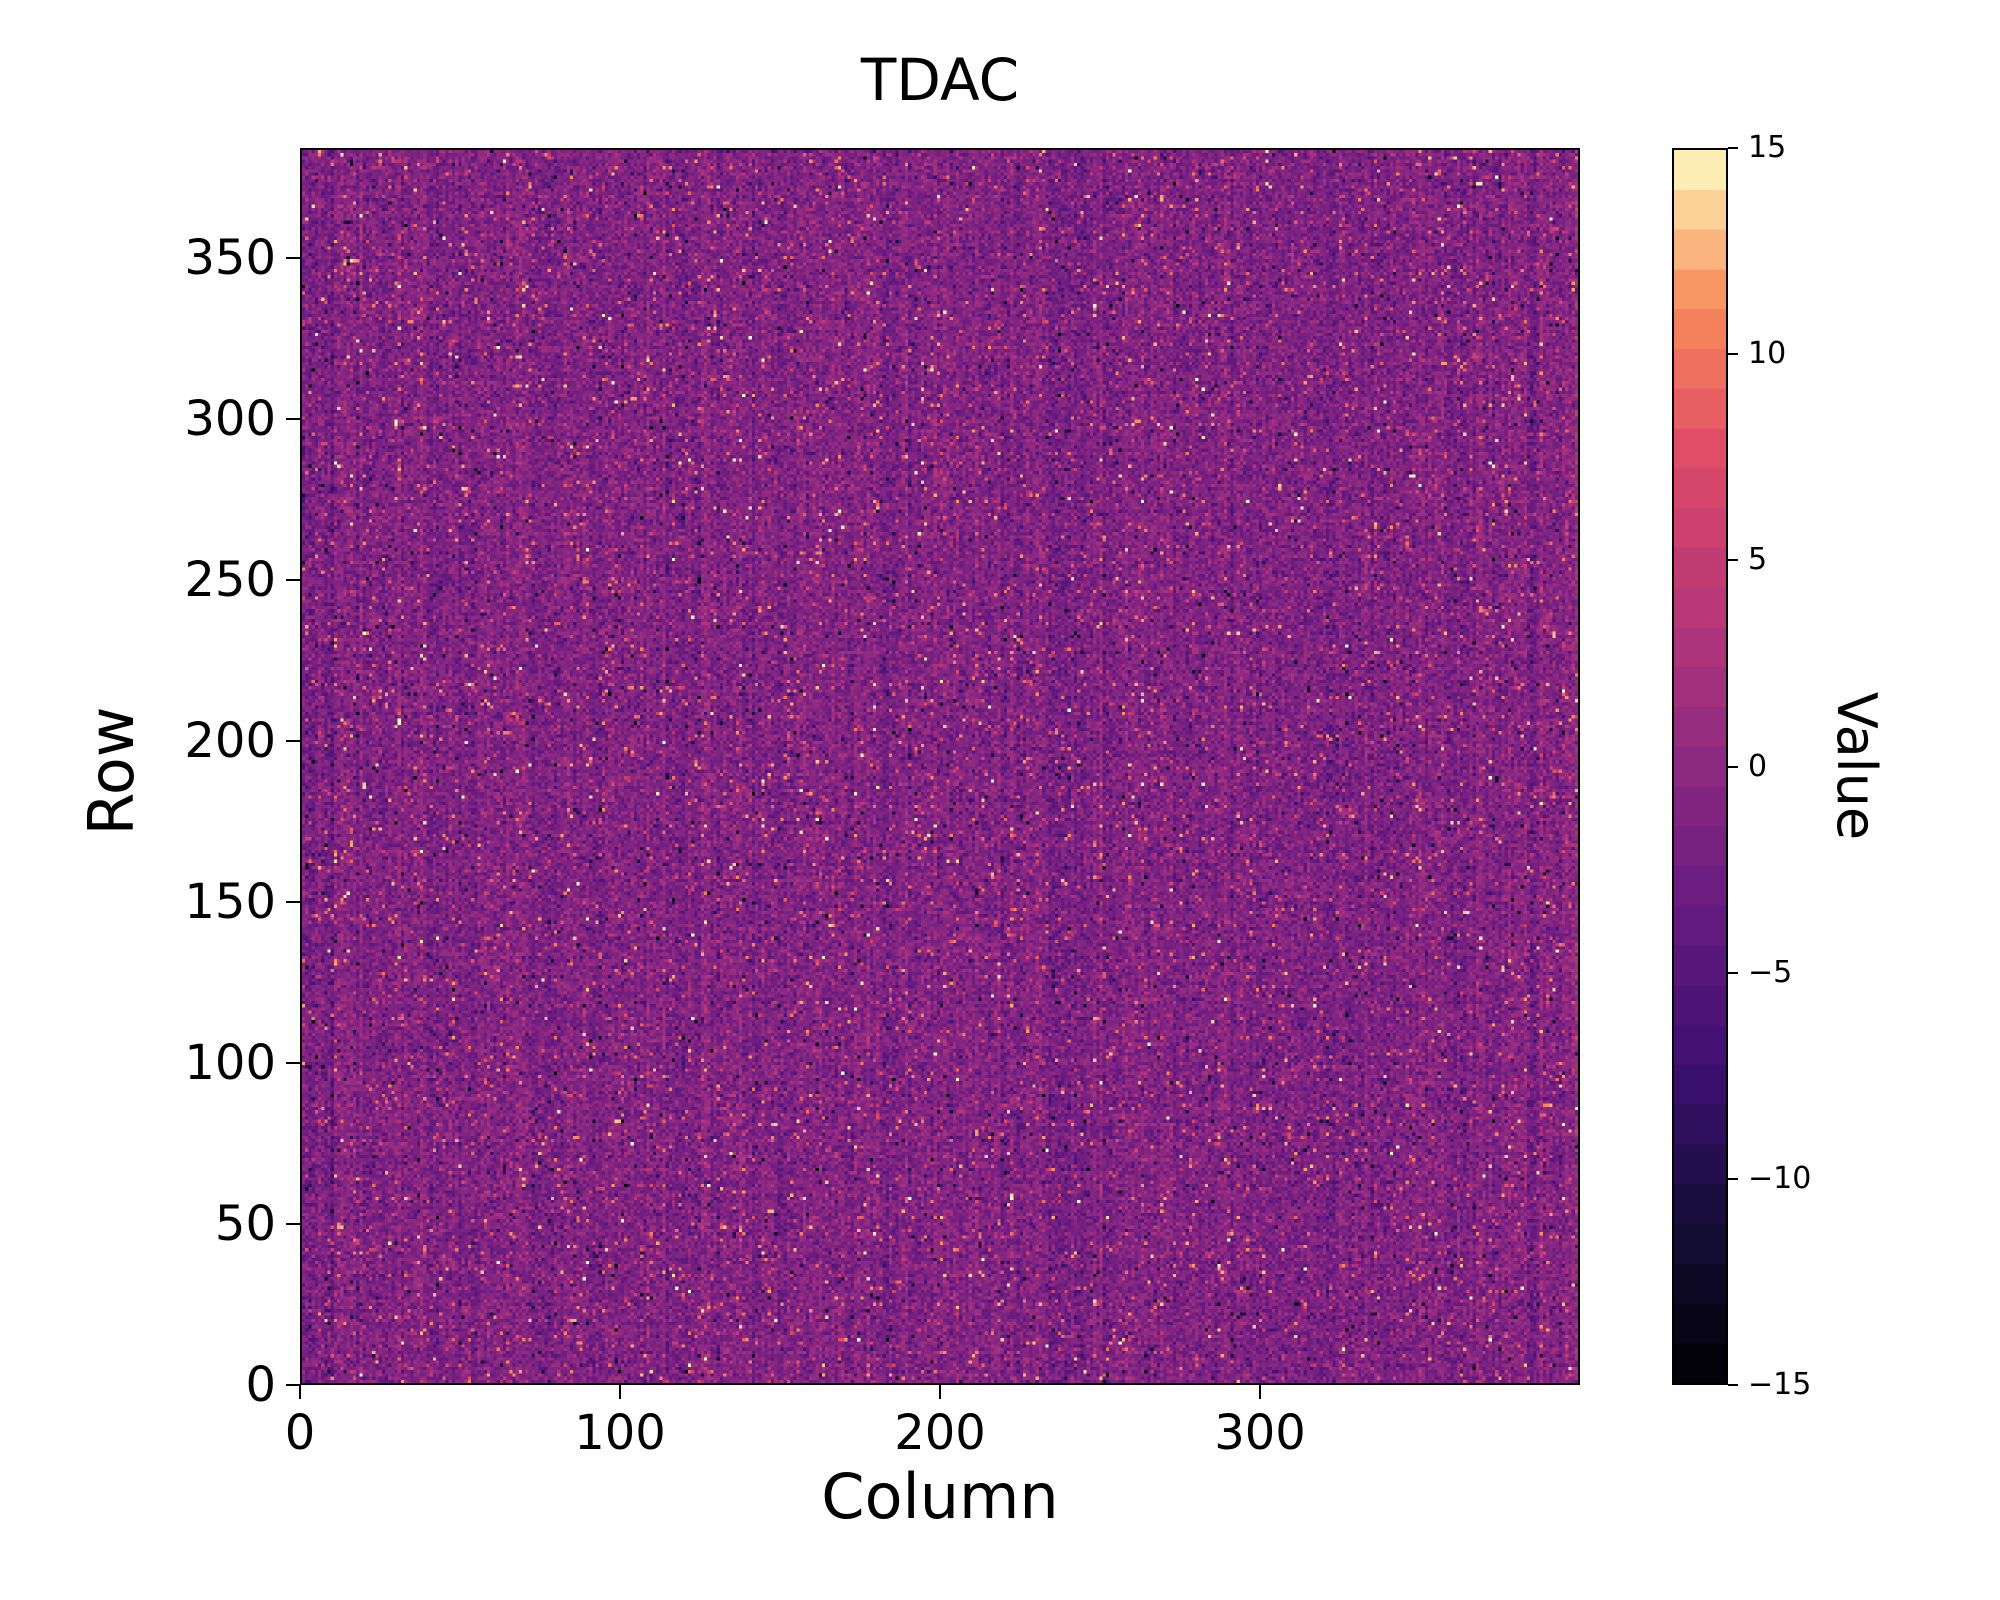 Image resolution: width=2000 pixels, height=1600 pixels. I want to click on colorbar, so click(1700, 766).